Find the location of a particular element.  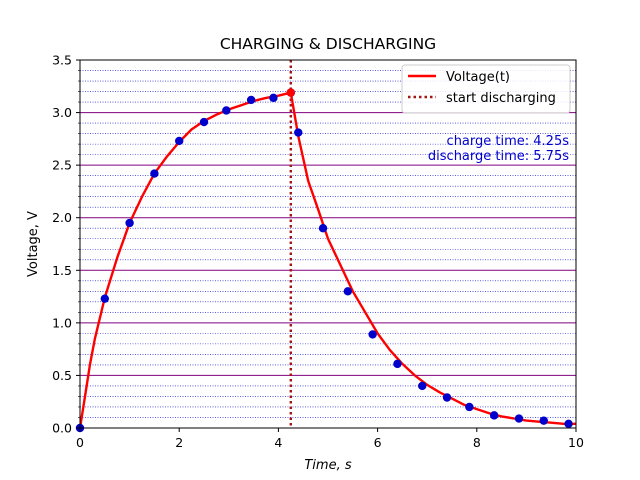

charge-time-annotation: charge time: 4.25s is located at coordinates (508, 141).